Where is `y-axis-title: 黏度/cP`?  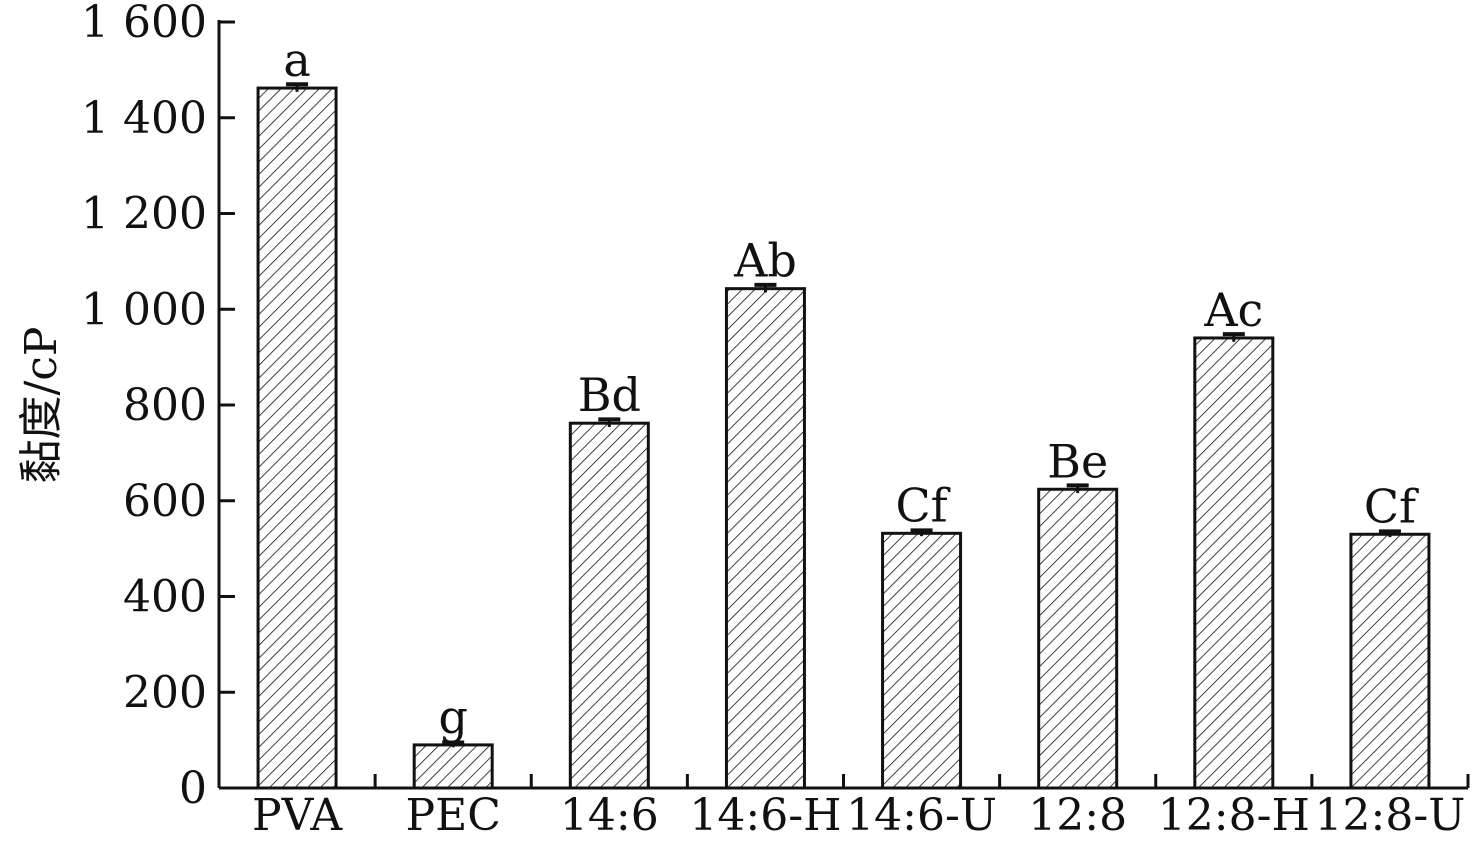
y-axis-title: 黏度/cP is located at coordinates (41, 404).